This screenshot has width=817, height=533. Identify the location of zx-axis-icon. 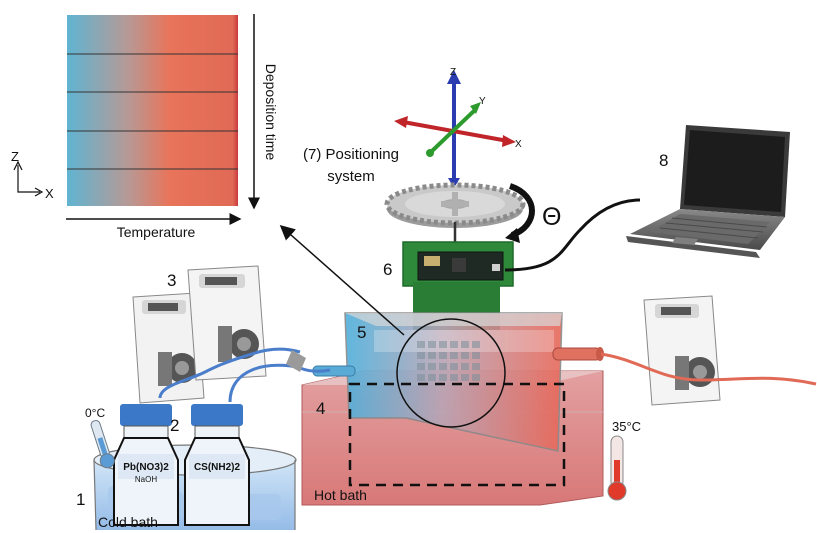
(28, 179).